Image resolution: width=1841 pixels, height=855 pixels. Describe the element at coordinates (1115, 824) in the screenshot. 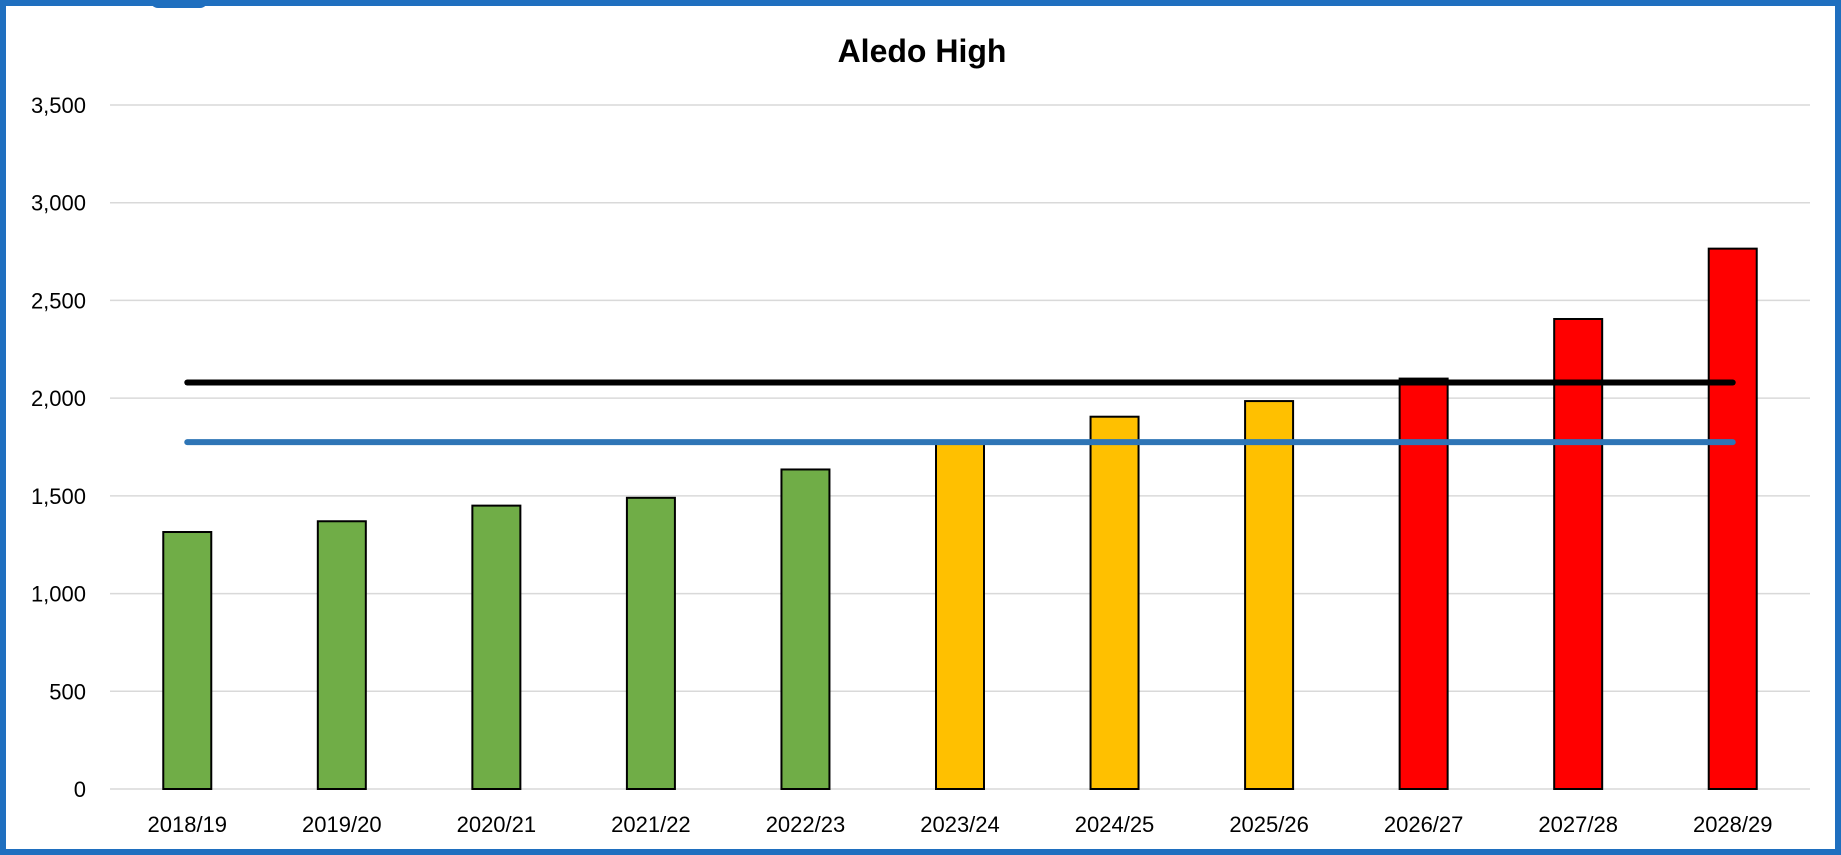

I see `x-tick-label: 2024/25` at that location.